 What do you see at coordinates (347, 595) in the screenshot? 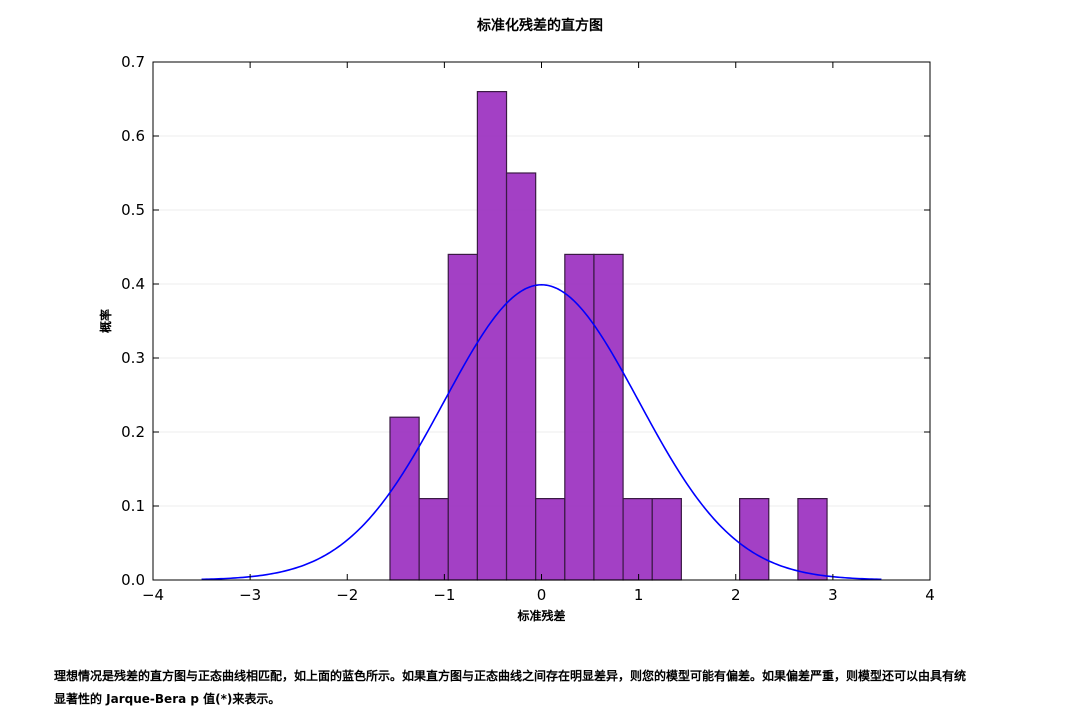
I see `x-tick-label: −2` at bounding box center [347, 595].